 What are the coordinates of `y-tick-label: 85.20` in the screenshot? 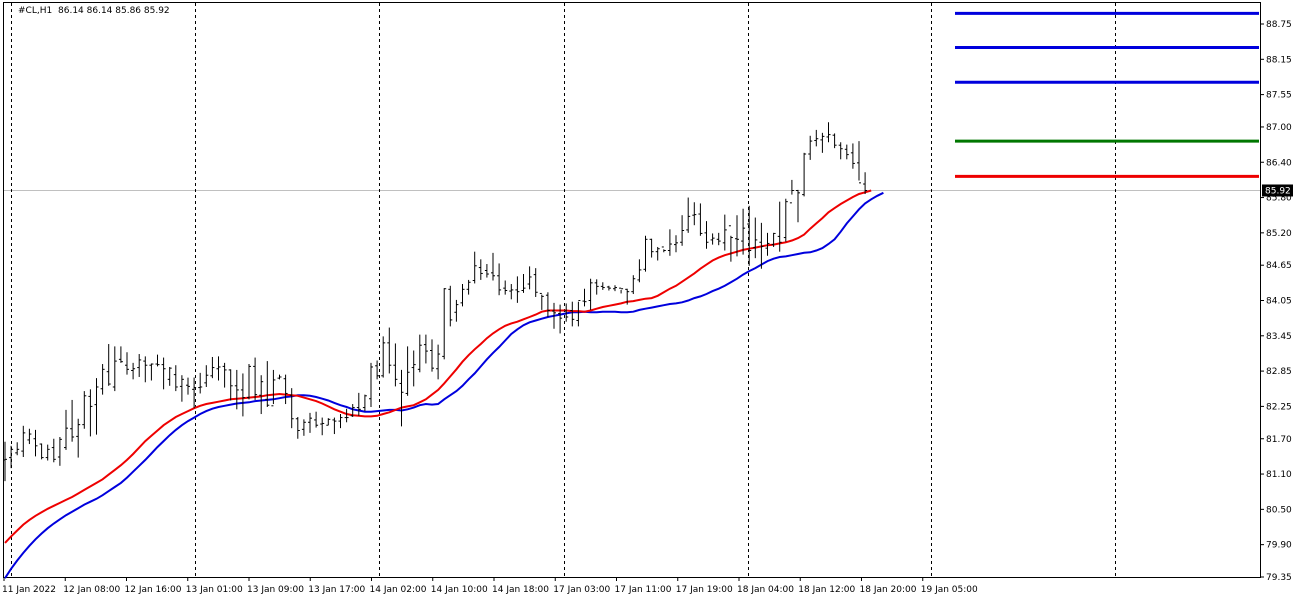 It's located at (1279, 234).